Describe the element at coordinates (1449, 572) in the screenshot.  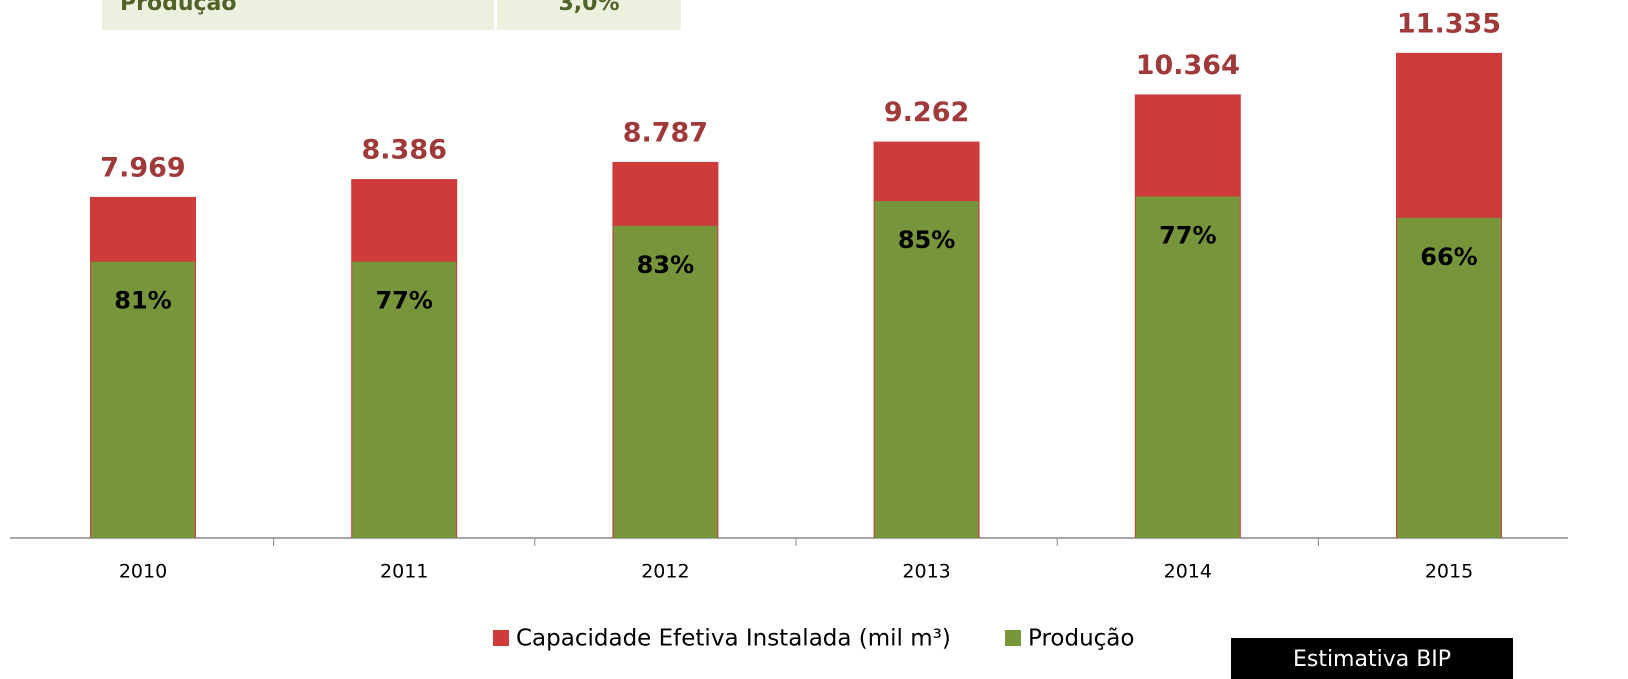
I see `x-tick-label: 2015` at that location.